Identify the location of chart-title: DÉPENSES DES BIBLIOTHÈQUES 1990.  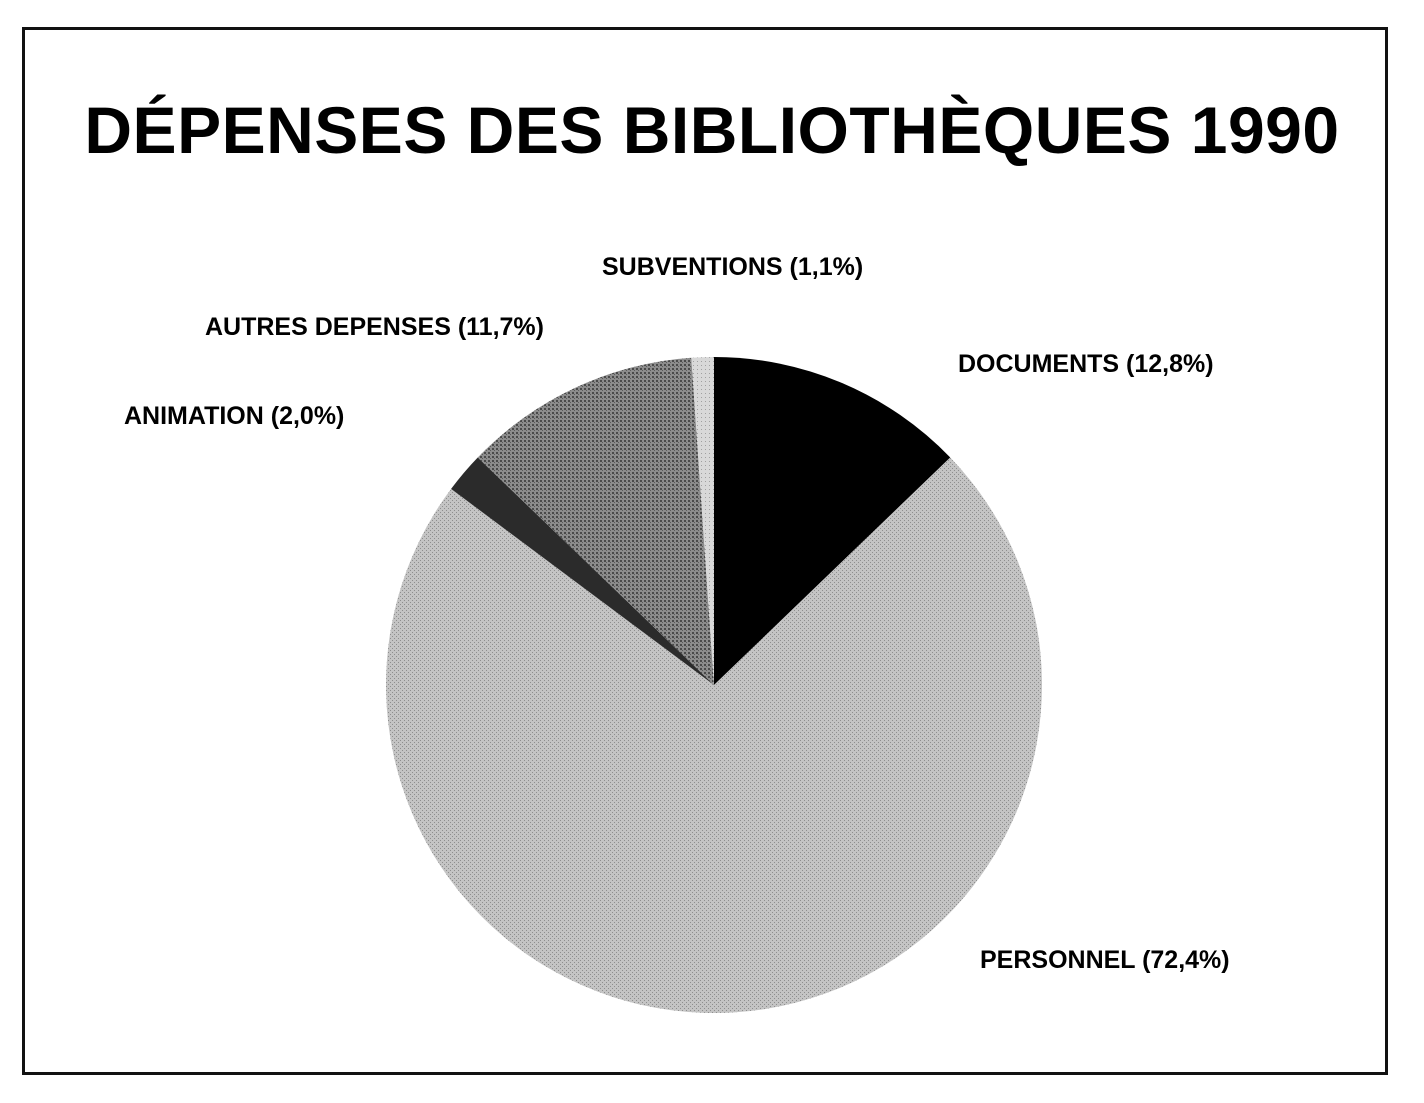
(712, 130).